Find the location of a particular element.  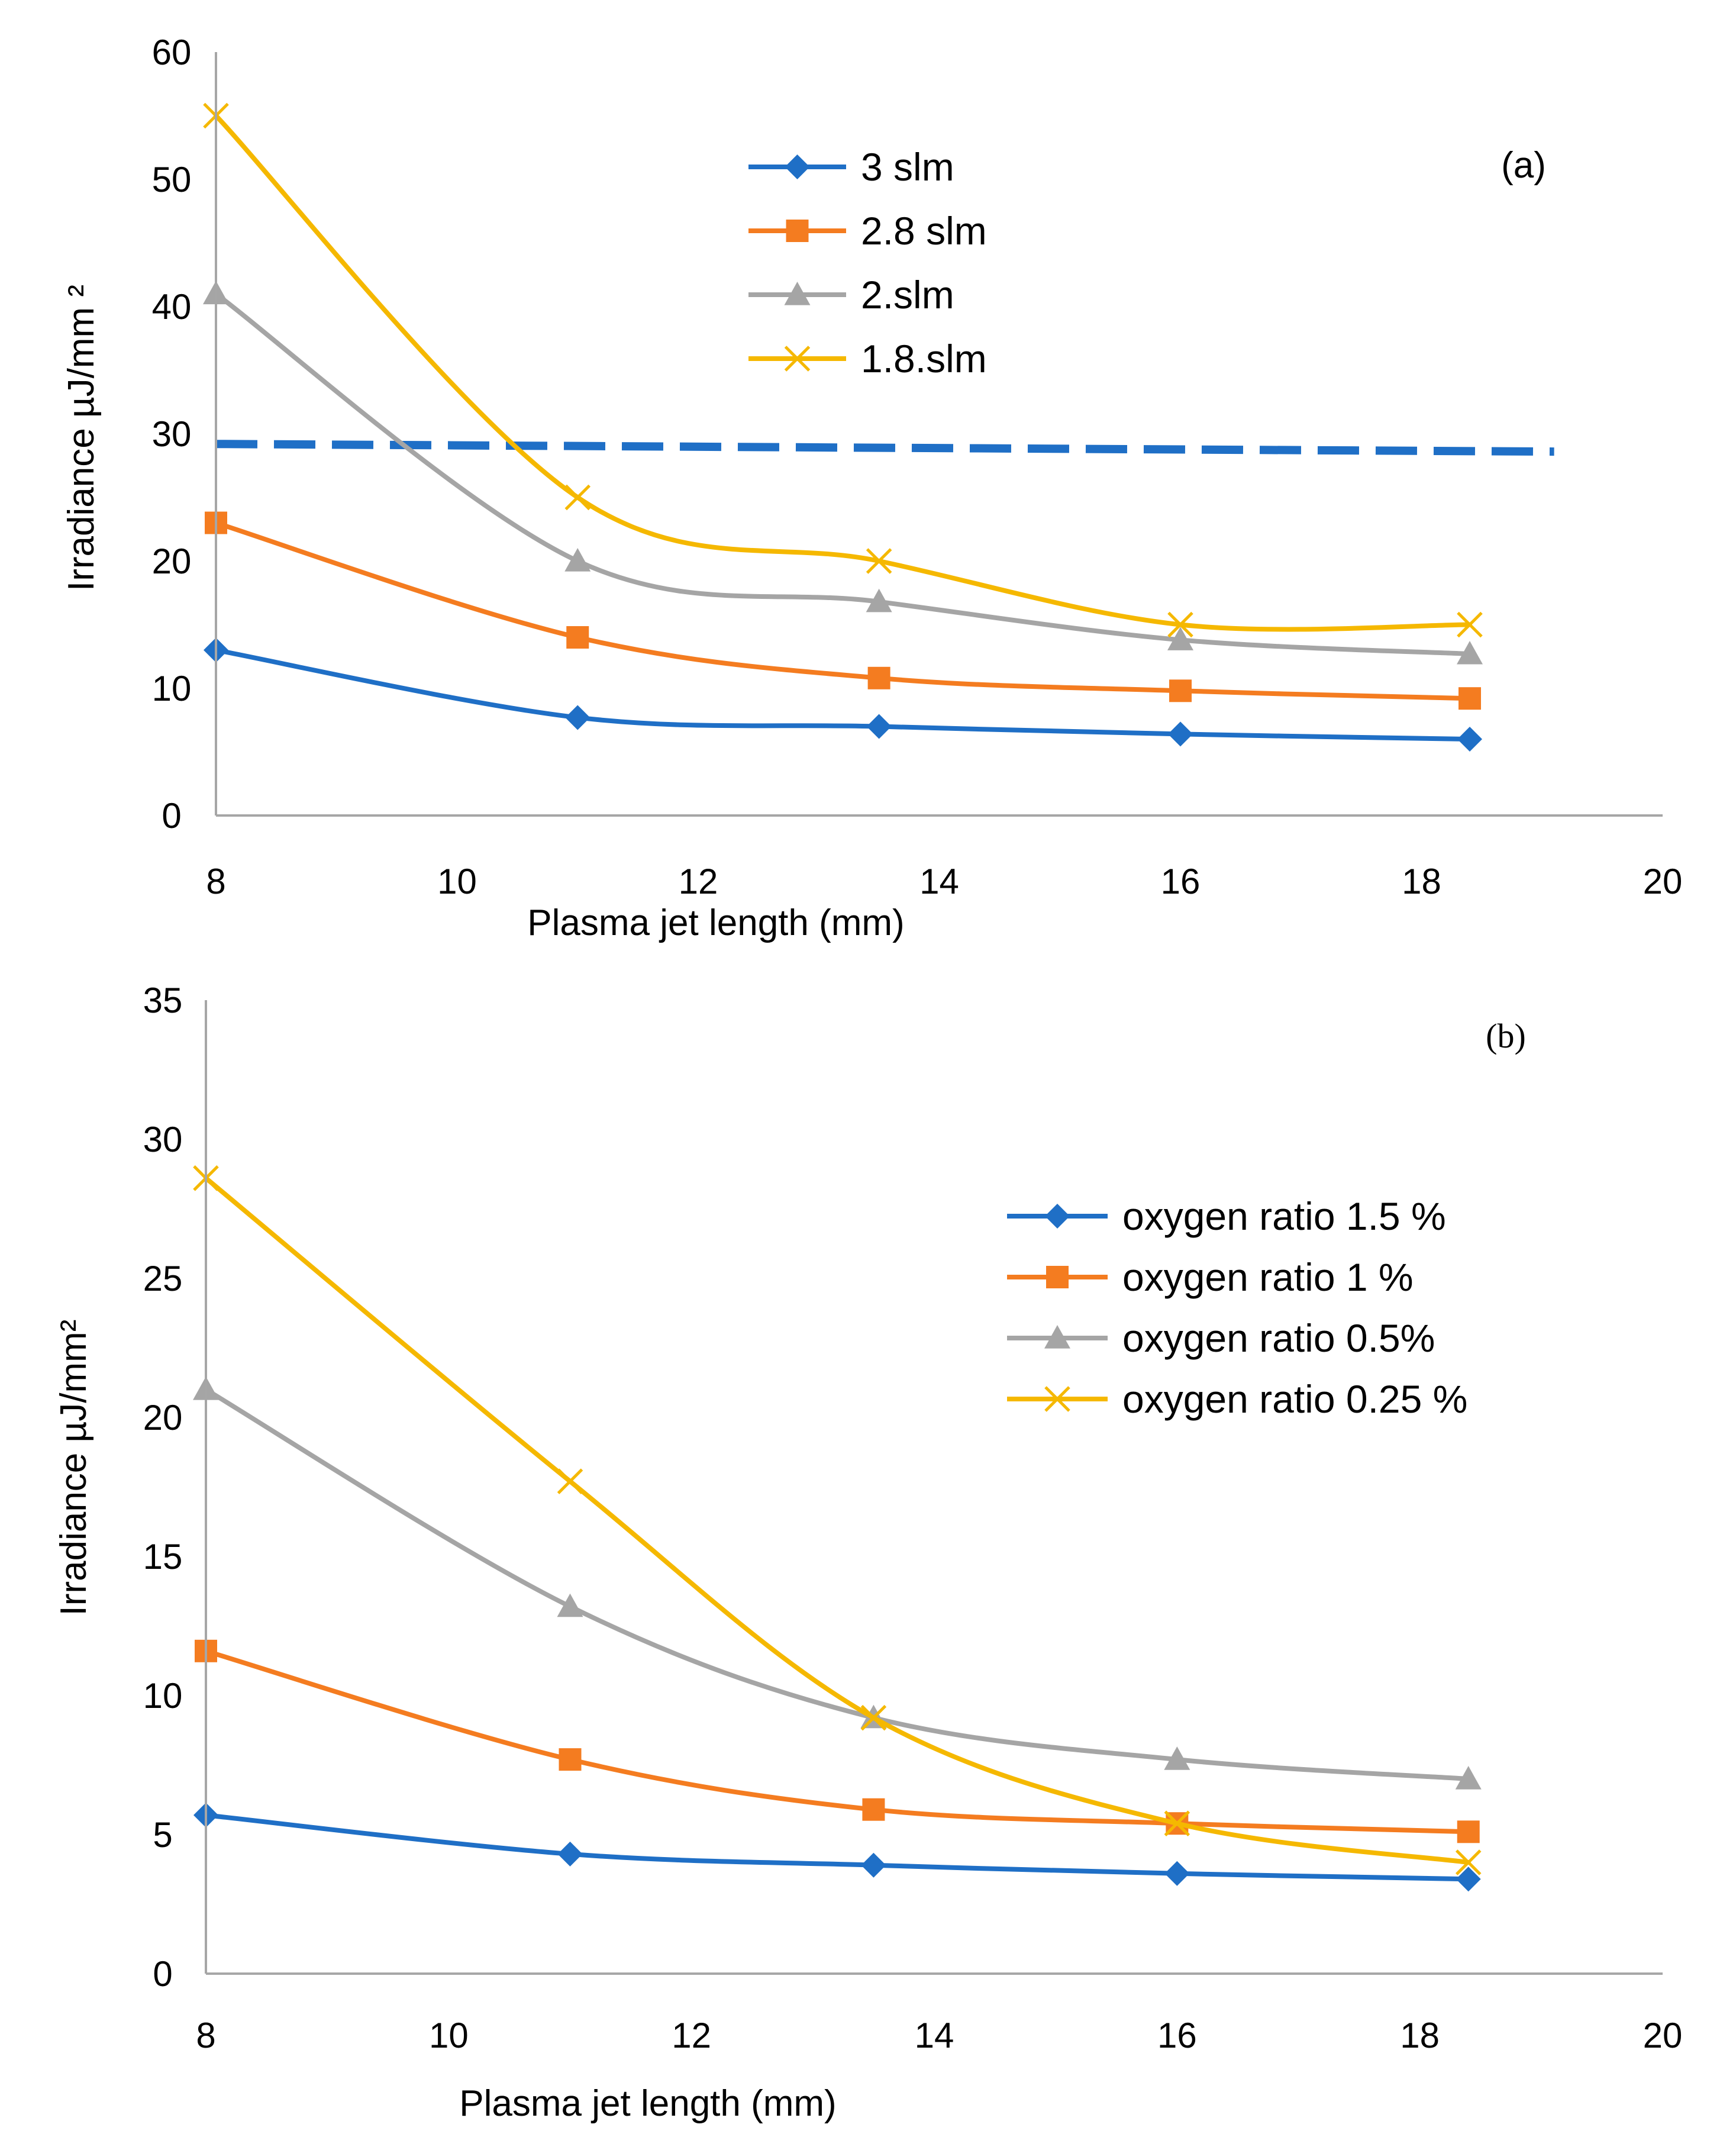

panel-label-b: (b) is located at coordinates (1506, 1036).